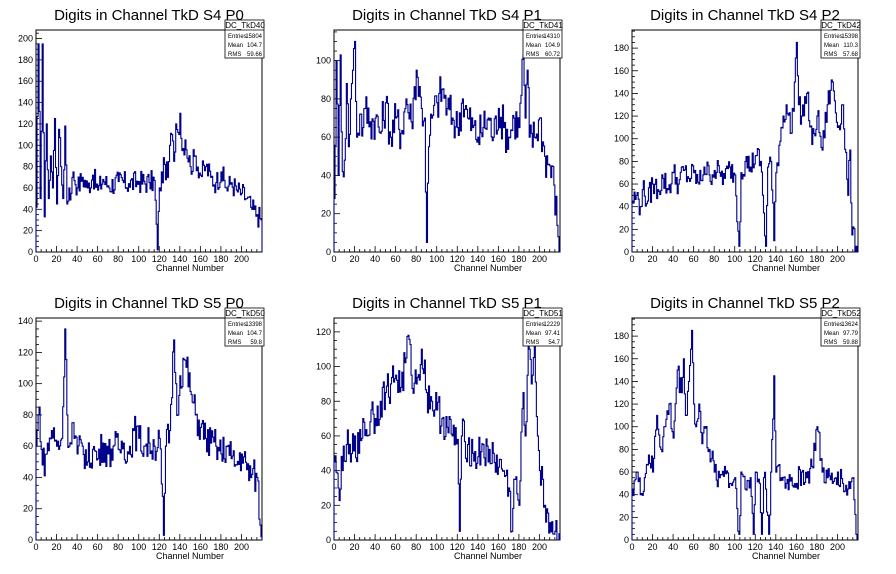  What do you see at coordinates (551, 325) in the screenshot?
I see `stats-row-value: 12229` at bounding box center [551, 325].